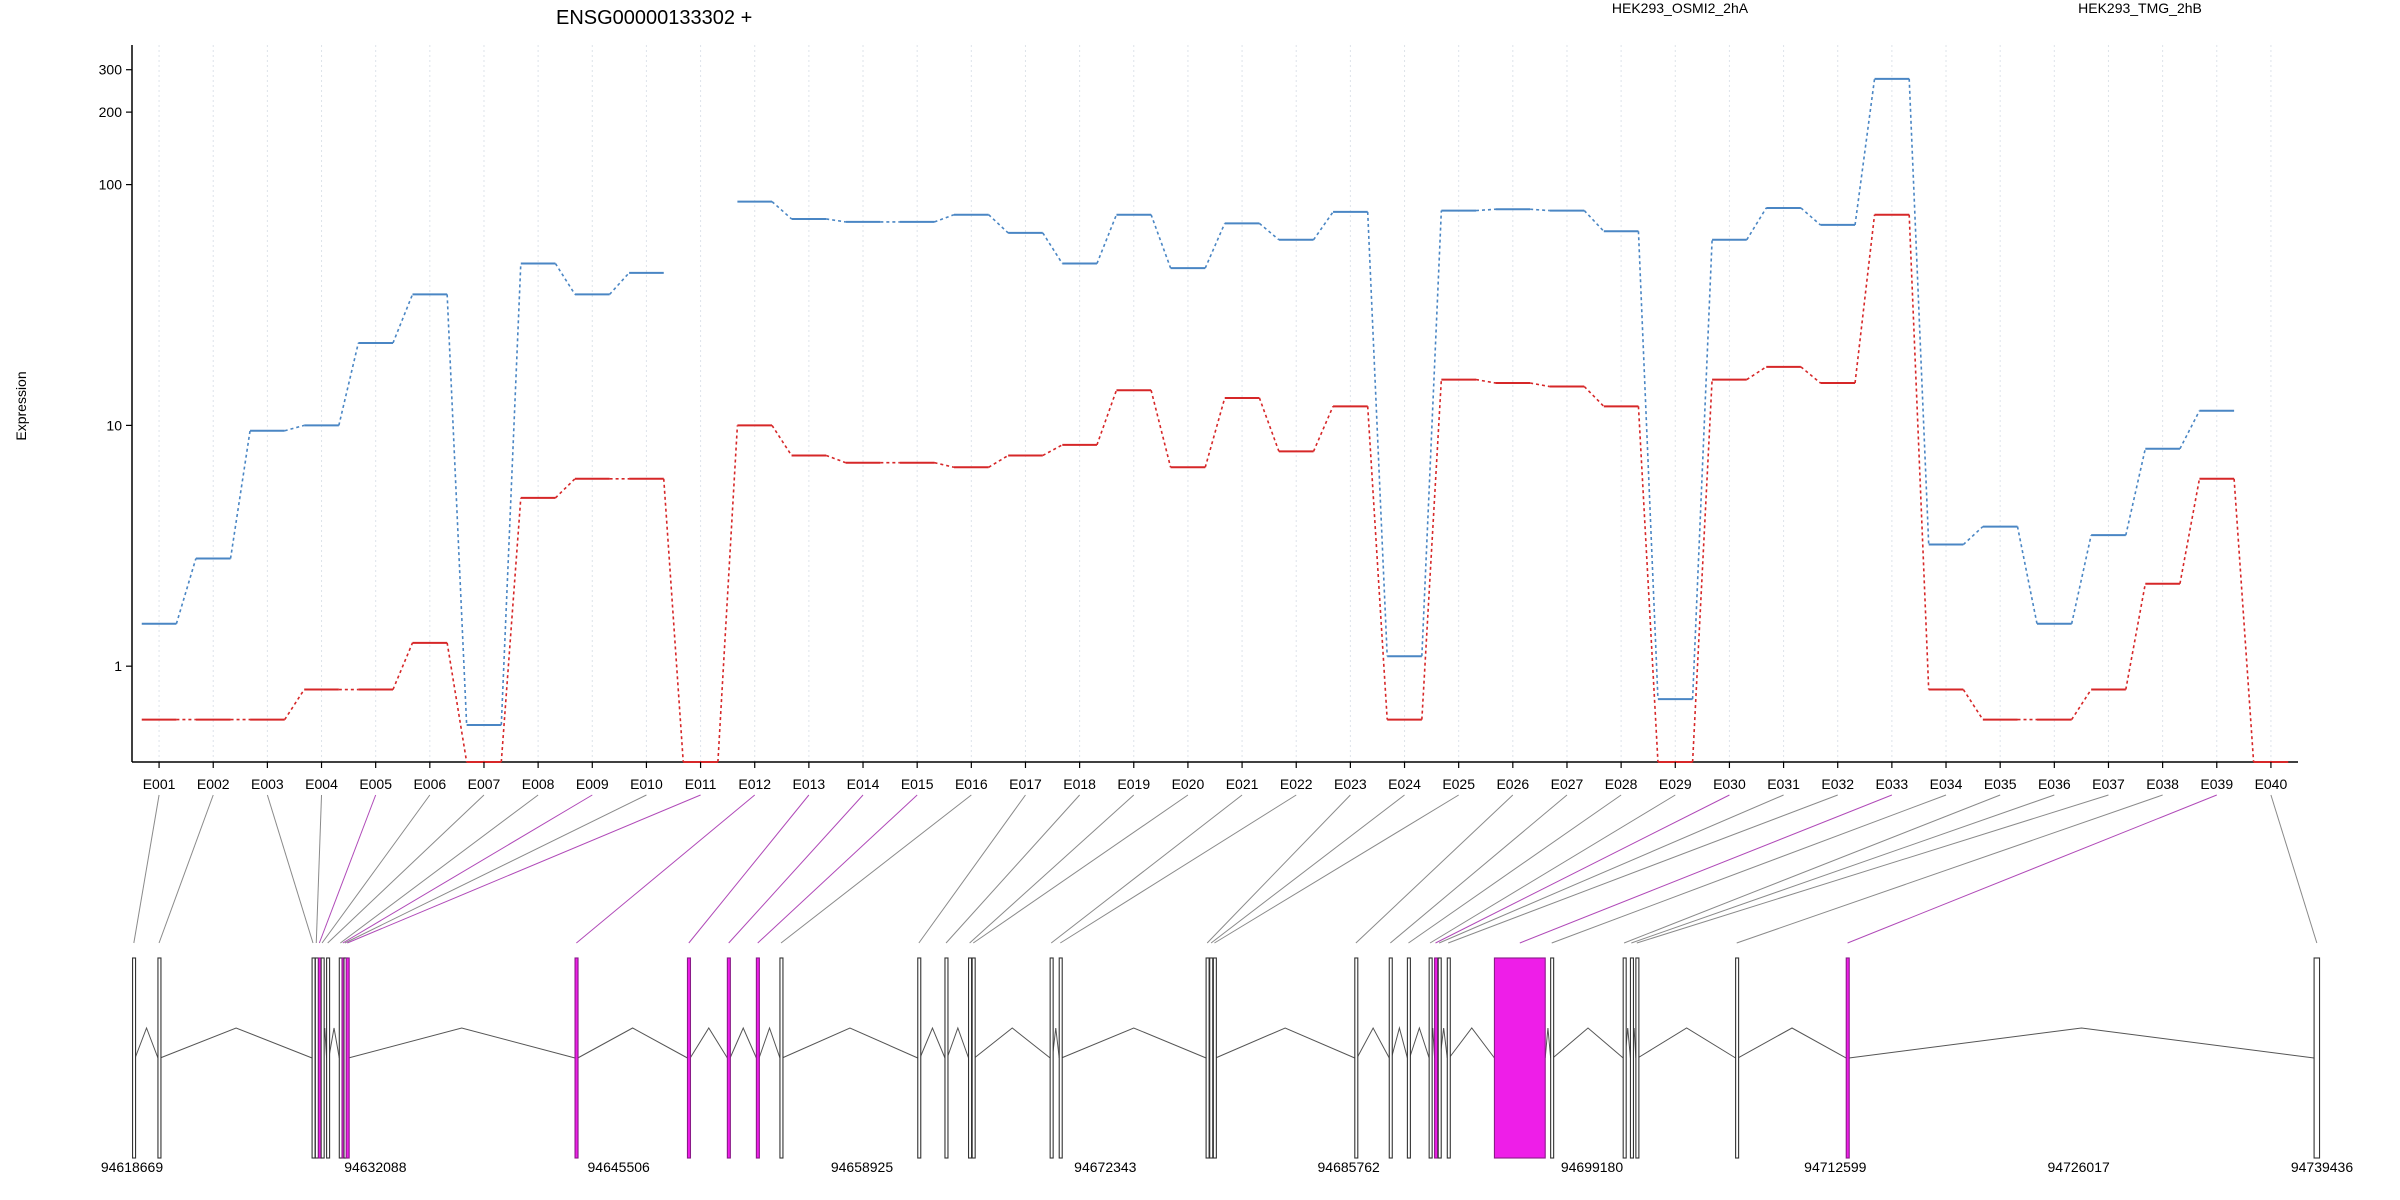 The height and width of the screenshot is (1200, 2400). Describe the element at coordinates (2000, 784) in the screenshot. I see `x-tick-E035: E035` at that location.